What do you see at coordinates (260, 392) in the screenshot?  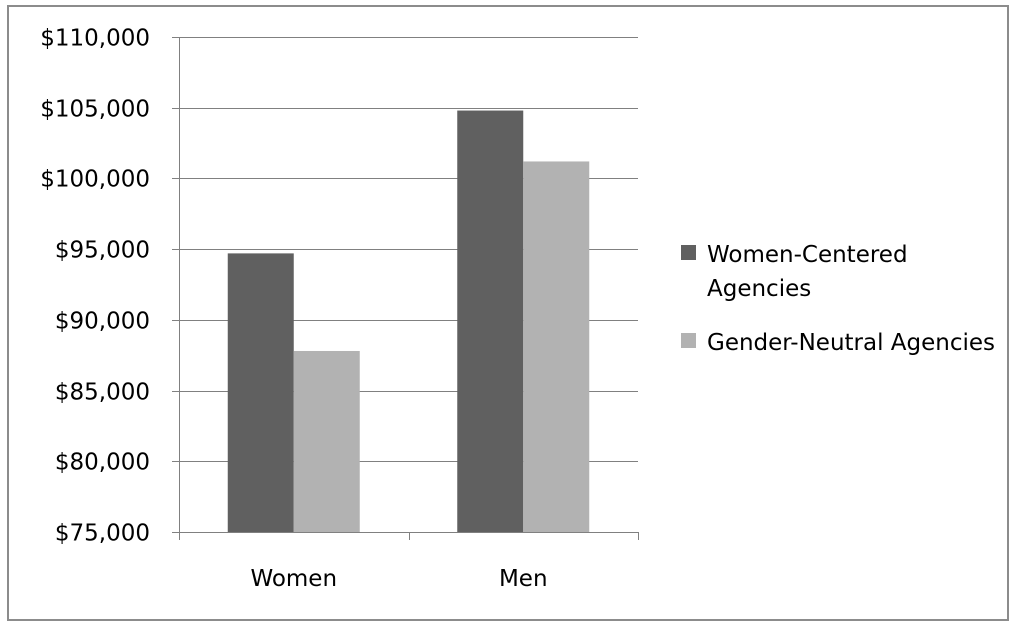 I see `bar-women-women-centered` at bounding box center [260, 392].